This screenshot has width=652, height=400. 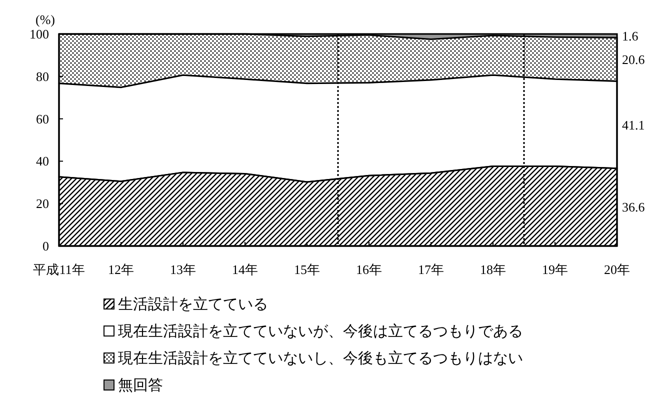 I want to click on legend-label: 無回答, so click(x=140, y=385).